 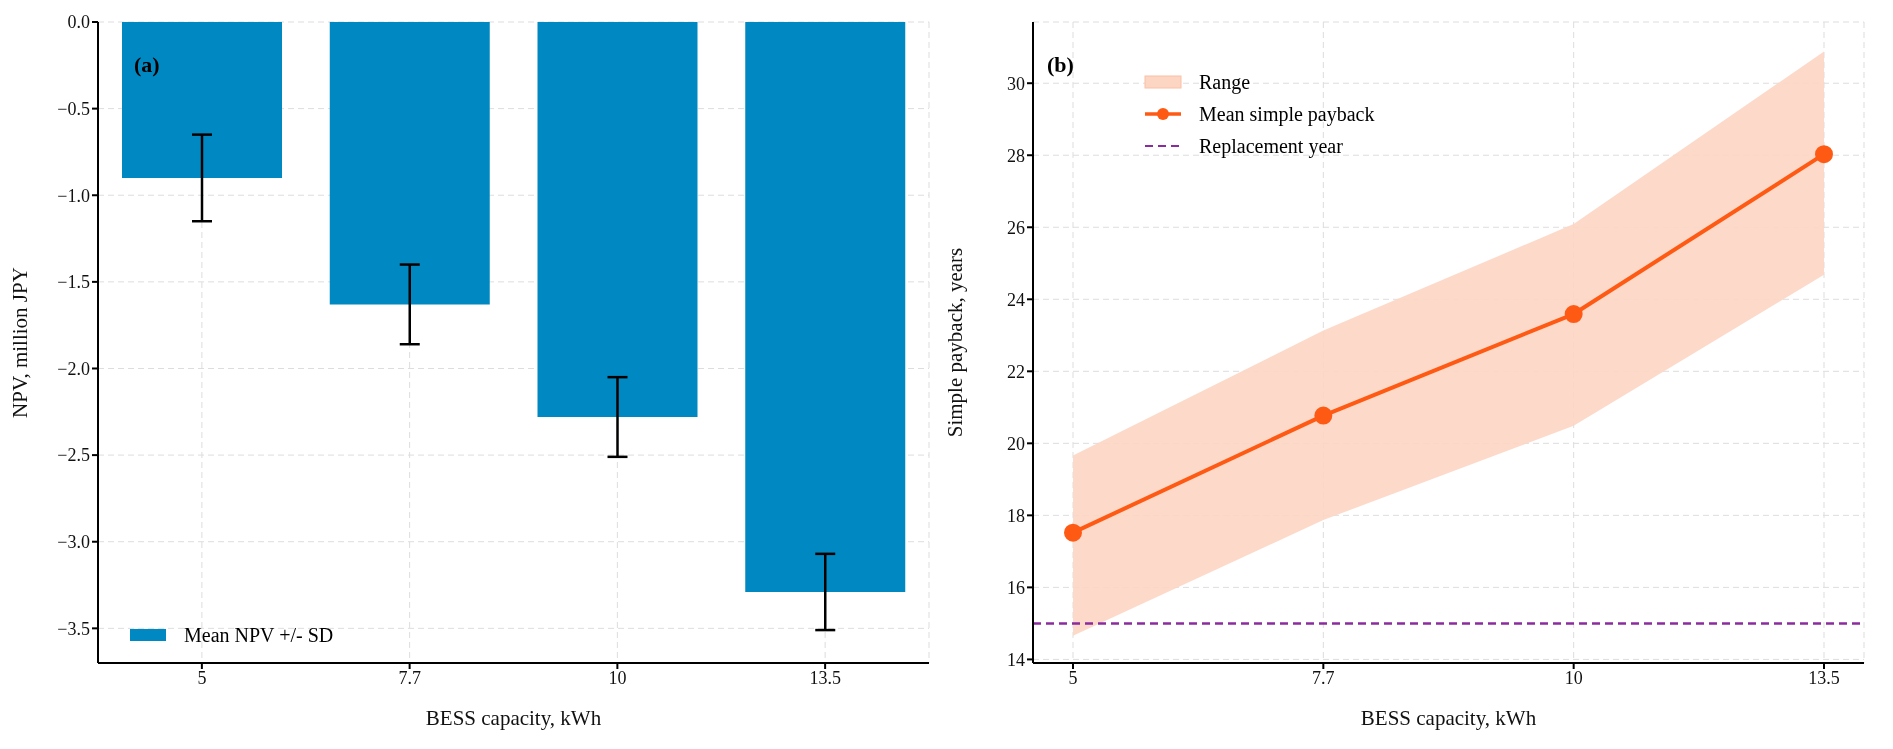 I want to click on y-tick-label: 16, so click(x=1016, y=587).